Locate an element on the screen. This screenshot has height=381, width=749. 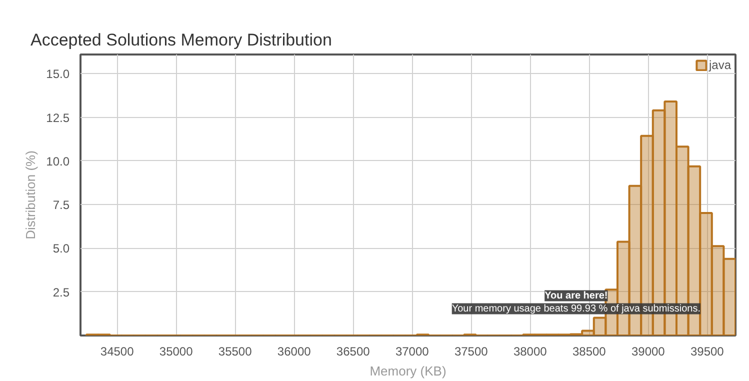
x-tick-label: 35500 is located at coordinates (235, 351).